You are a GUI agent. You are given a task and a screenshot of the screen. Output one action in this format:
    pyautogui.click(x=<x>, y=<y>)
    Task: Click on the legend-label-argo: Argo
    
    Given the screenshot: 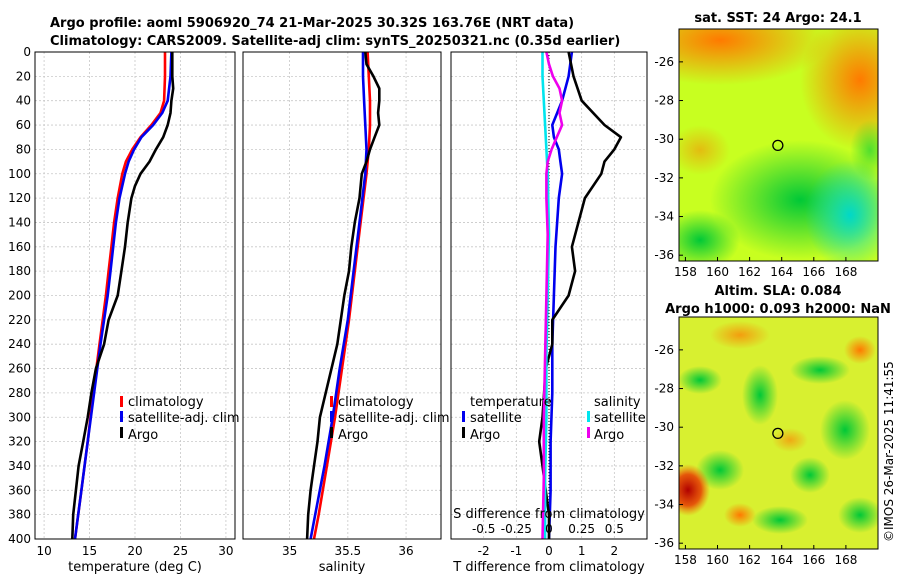 What is the action you would take?
    pyautogui.click(x=353, y=435)
    